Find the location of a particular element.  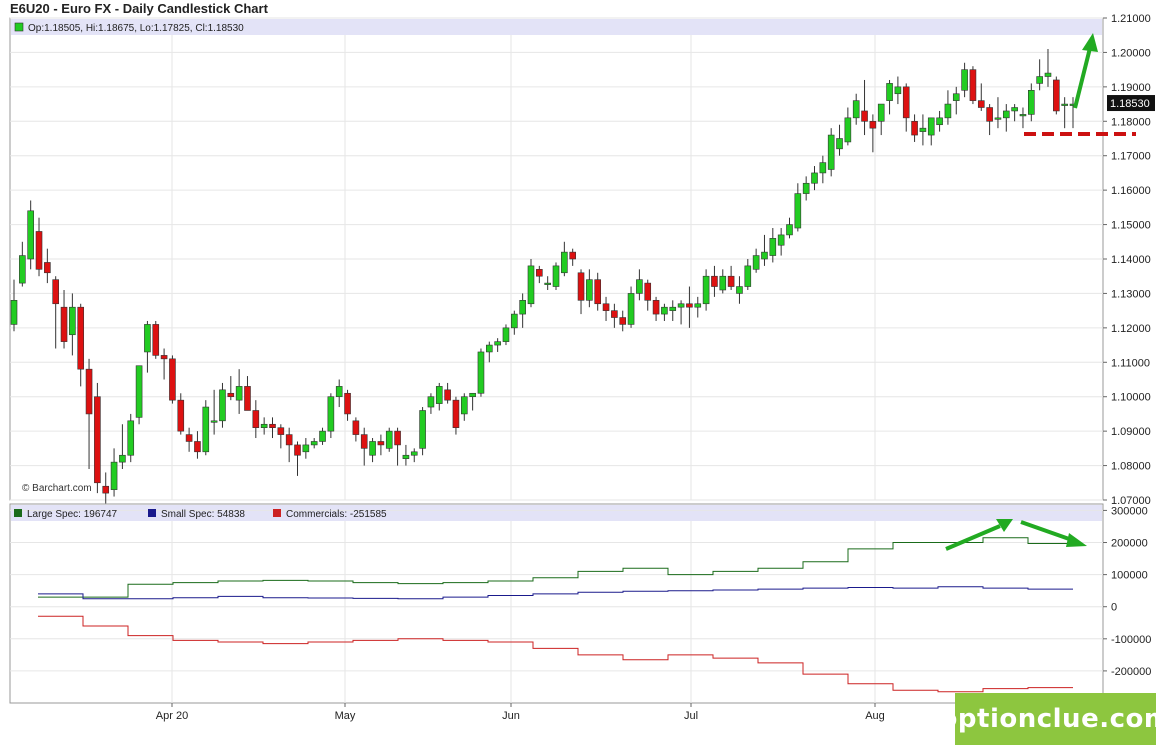

annotation-arrow-down-right is located at coordinates (1046, 531).